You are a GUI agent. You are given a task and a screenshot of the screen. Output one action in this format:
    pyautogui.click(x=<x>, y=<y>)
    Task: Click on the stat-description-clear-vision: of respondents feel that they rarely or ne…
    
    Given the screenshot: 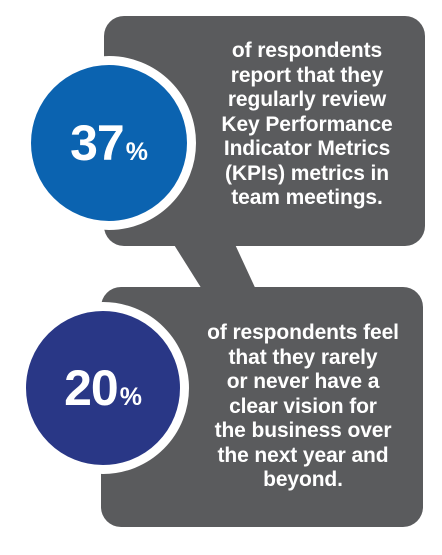 What is the action you would take?
    pyautogui.click(x=303, y=406)
    